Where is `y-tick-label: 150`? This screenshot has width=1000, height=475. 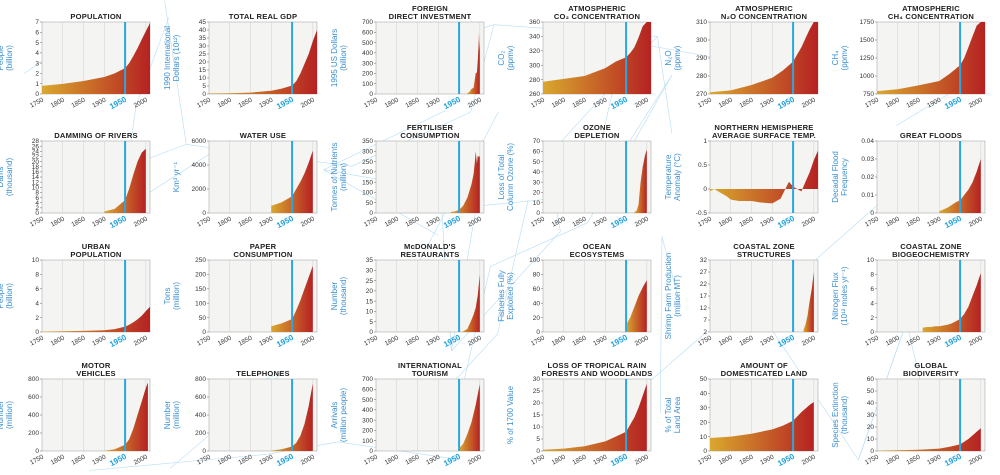
y-tick-label: 150 is located at coordinates (367, 182).